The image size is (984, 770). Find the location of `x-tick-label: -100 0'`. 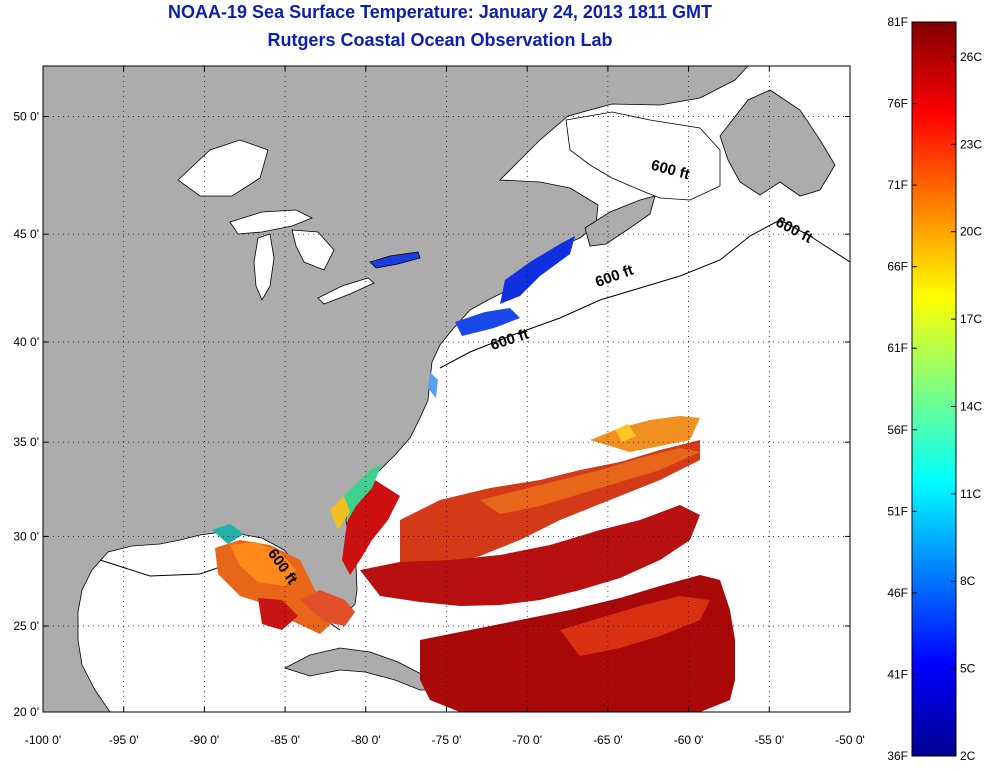

x-tick-label: -100 0' is located at coordinates (43, 740).